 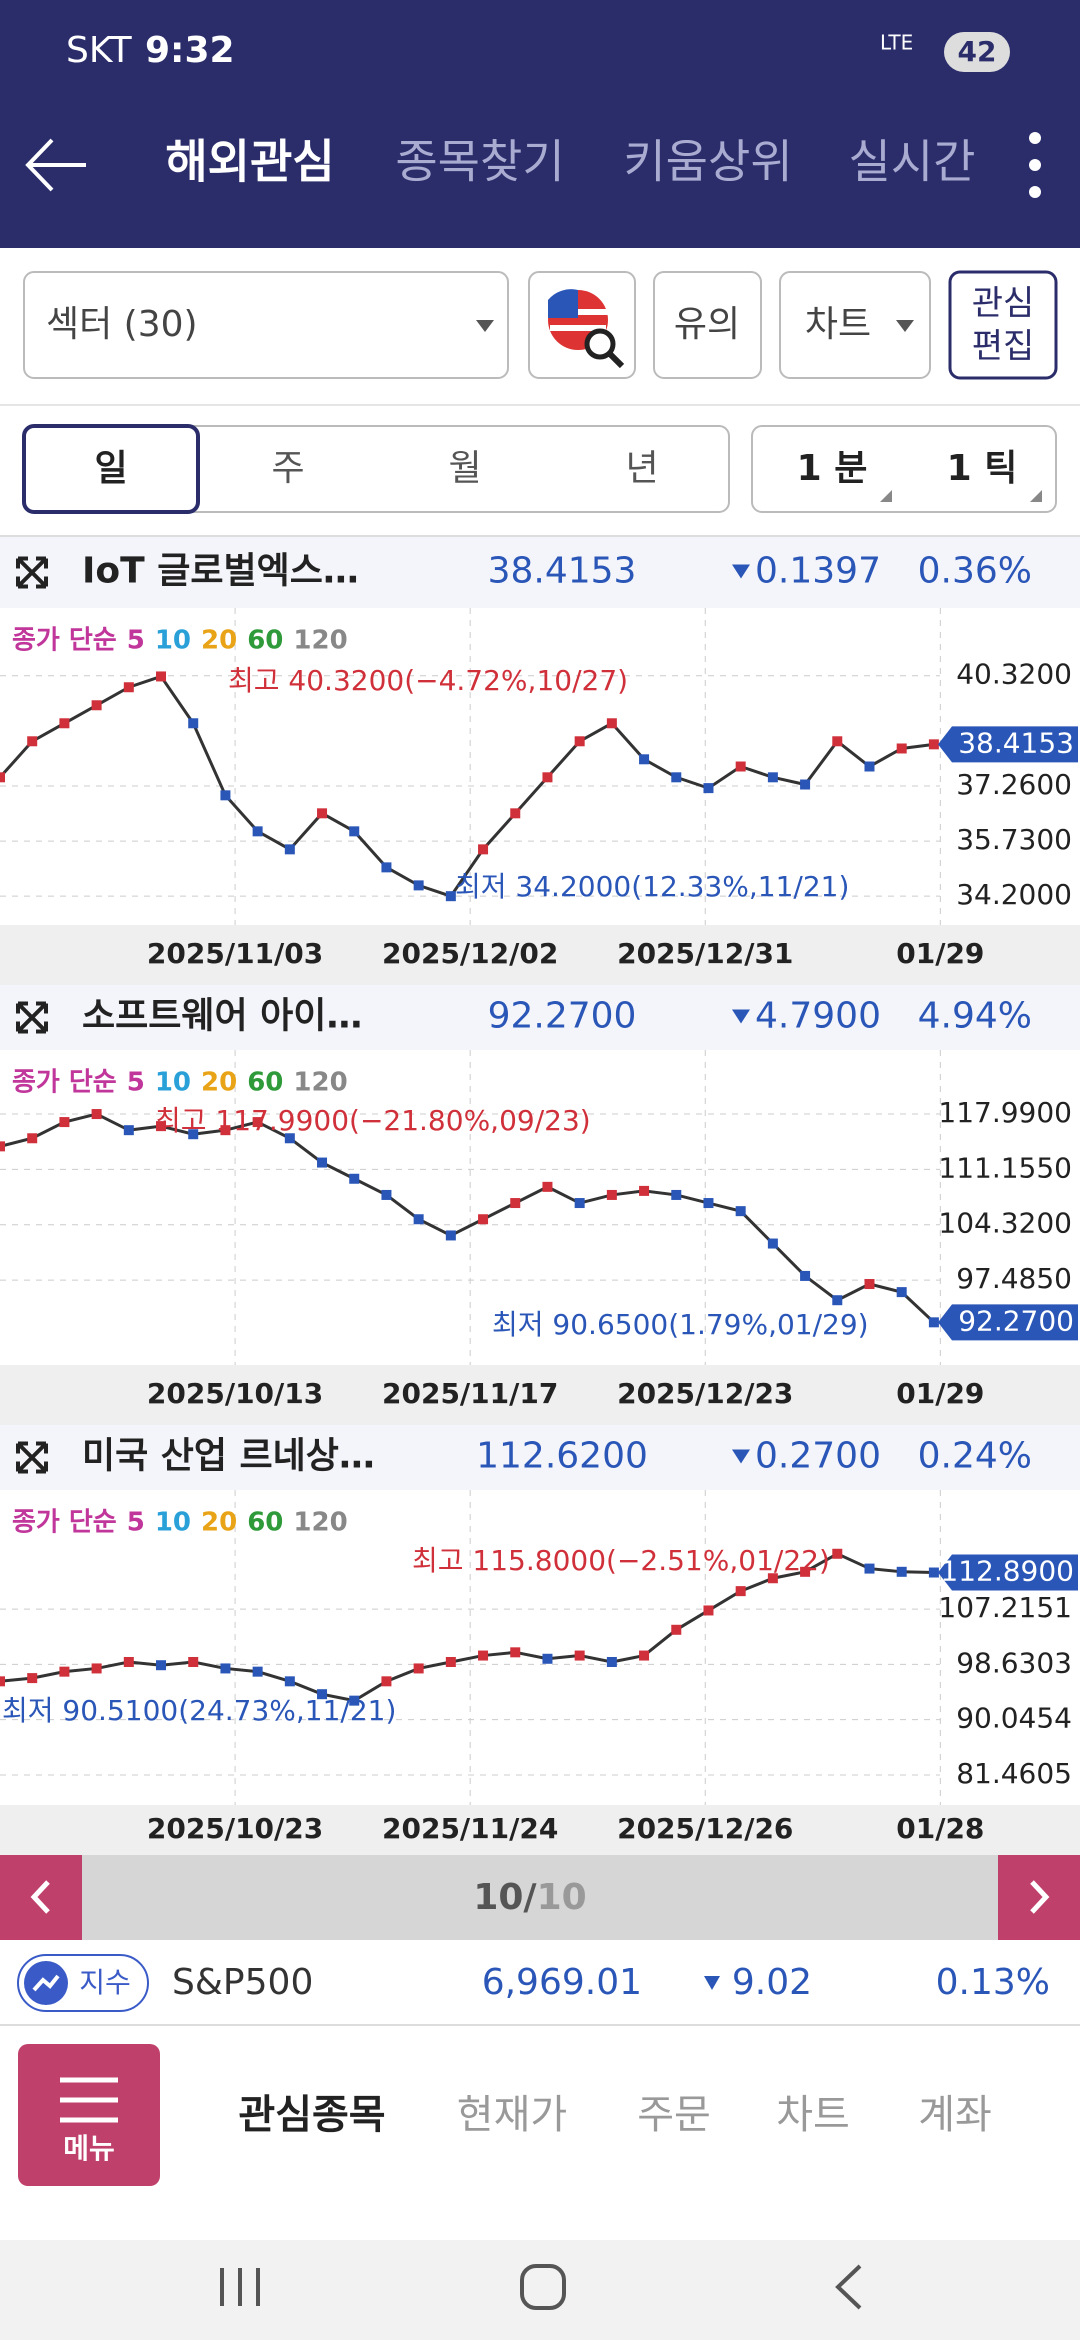 What do you see at coordinates (512, 2115) in the screenshot?
I see `bottom-tab: 현재가` at bounding box center [512, 2115].